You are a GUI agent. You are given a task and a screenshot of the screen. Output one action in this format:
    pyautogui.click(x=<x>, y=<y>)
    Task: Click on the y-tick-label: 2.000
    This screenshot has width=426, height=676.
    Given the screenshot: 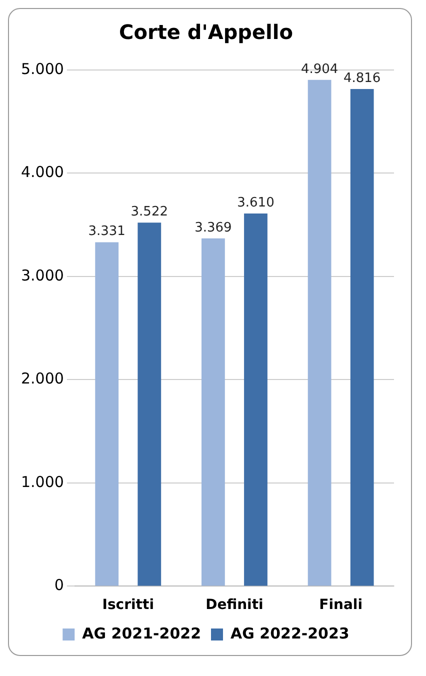 What is the action you would take?
    pyautogui.click(x=42, y=379)
    